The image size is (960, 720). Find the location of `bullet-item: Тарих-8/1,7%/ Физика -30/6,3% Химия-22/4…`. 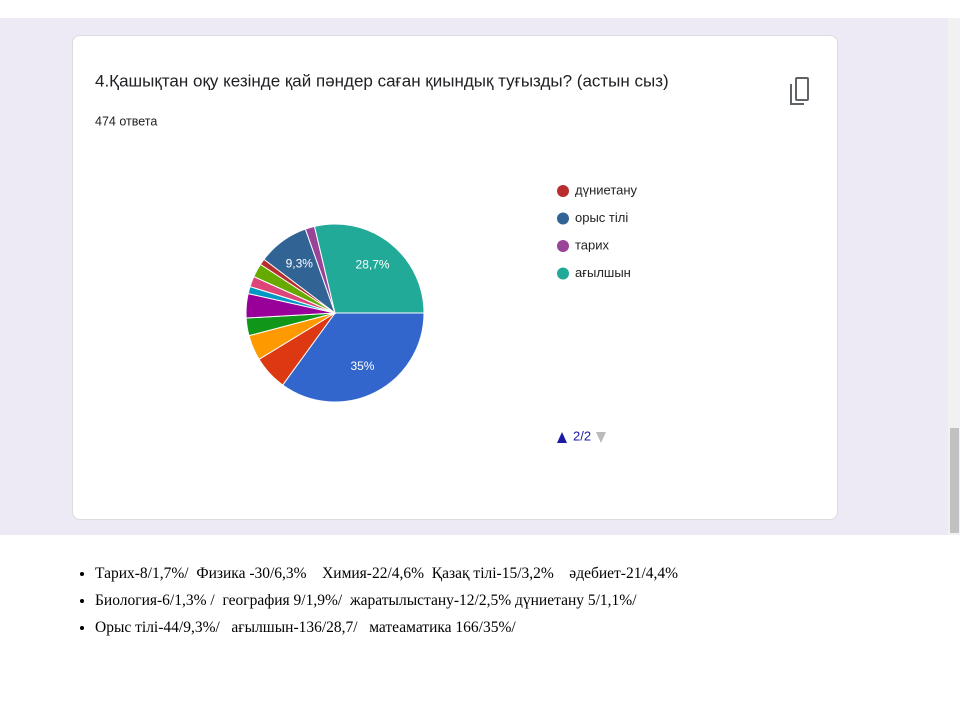

bullet-item: Тарих-8/1,7%/ Физика -30/6,3% Химия-22/4… is located at coordinates (386, 573).